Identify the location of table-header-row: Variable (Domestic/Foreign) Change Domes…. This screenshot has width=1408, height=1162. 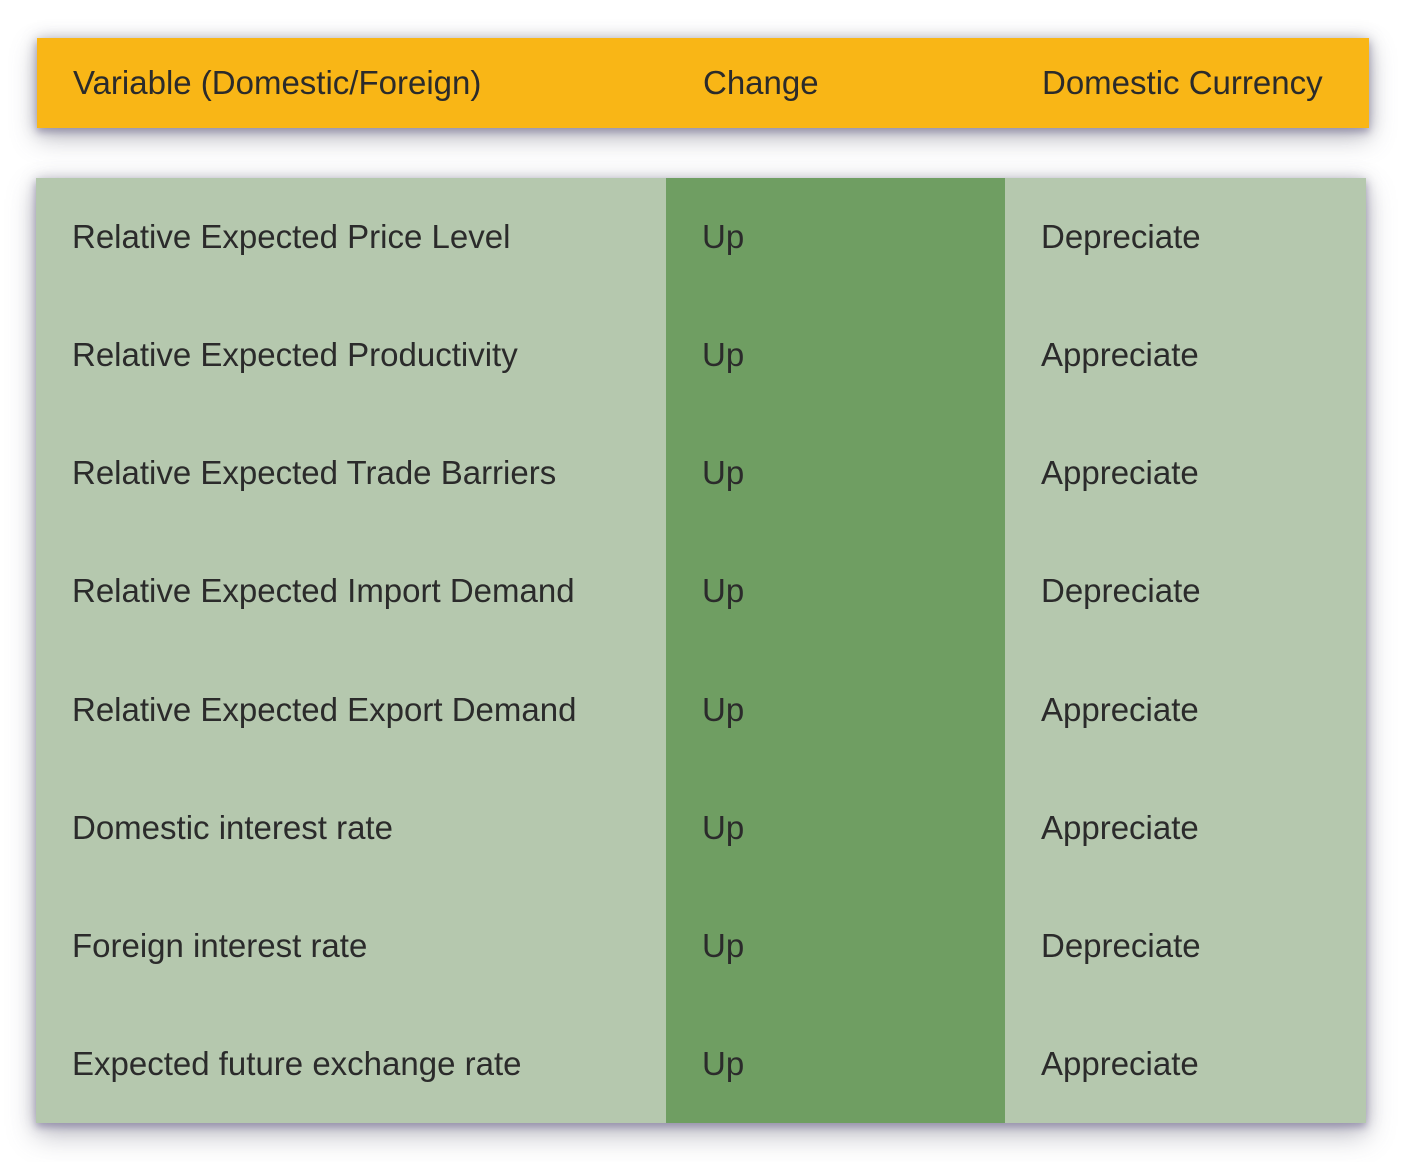
(703, 83).